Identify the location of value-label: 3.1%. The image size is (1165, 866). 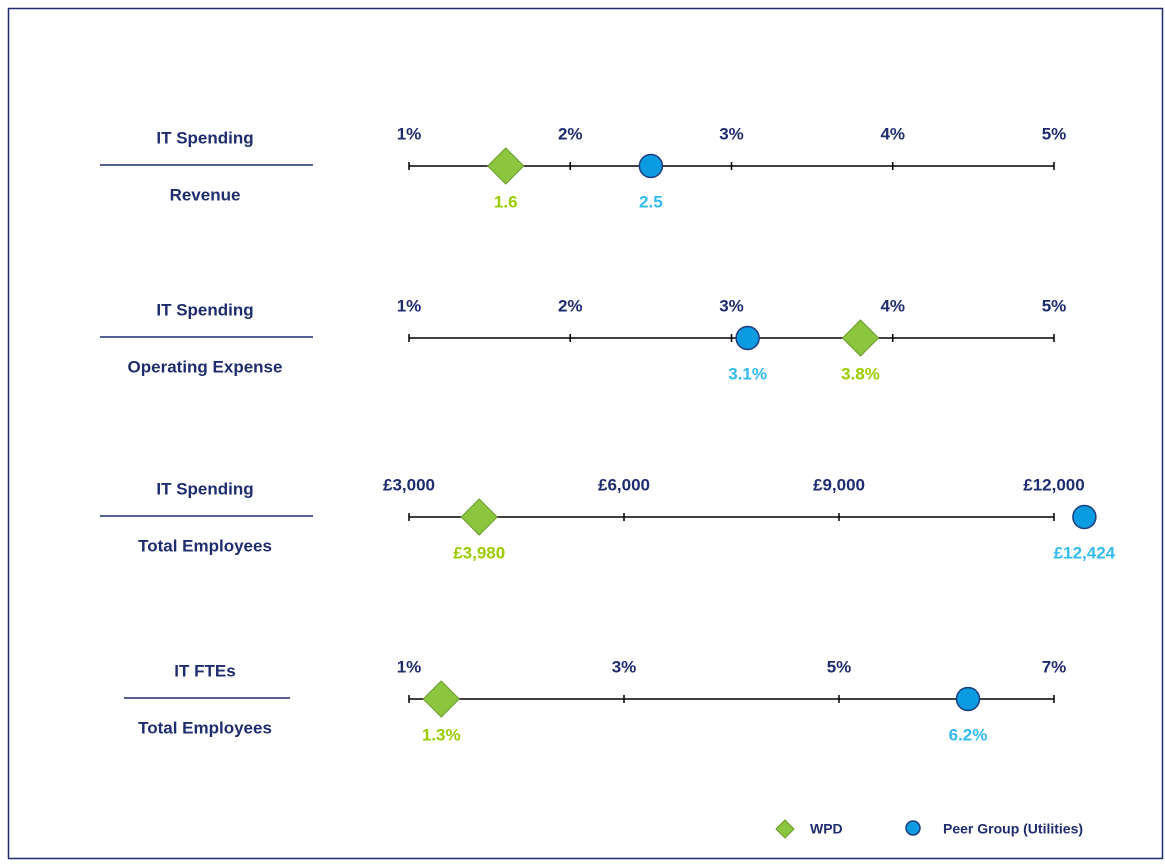
(747, 373).